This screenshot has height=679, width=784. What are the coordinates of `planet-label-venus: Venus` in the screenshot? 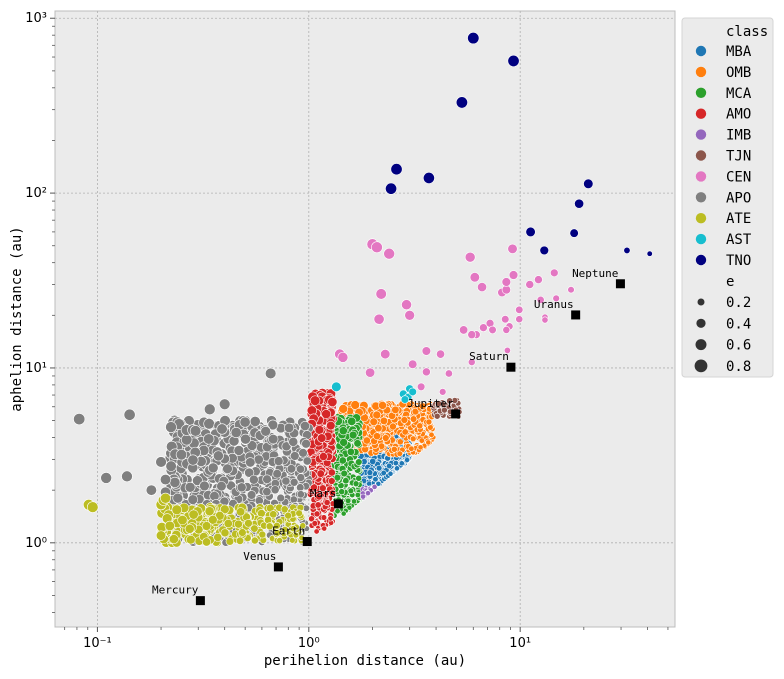 It's located at (259, 556).